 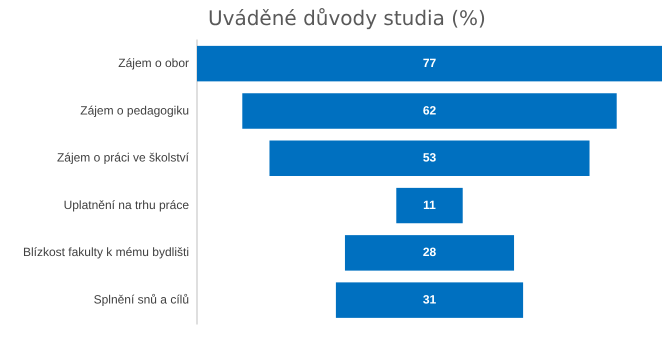 What do you see at coordinates (153, 63) in the screenshot?
I see `category-label: Zájem o obor` at bounding box center [153, 63].